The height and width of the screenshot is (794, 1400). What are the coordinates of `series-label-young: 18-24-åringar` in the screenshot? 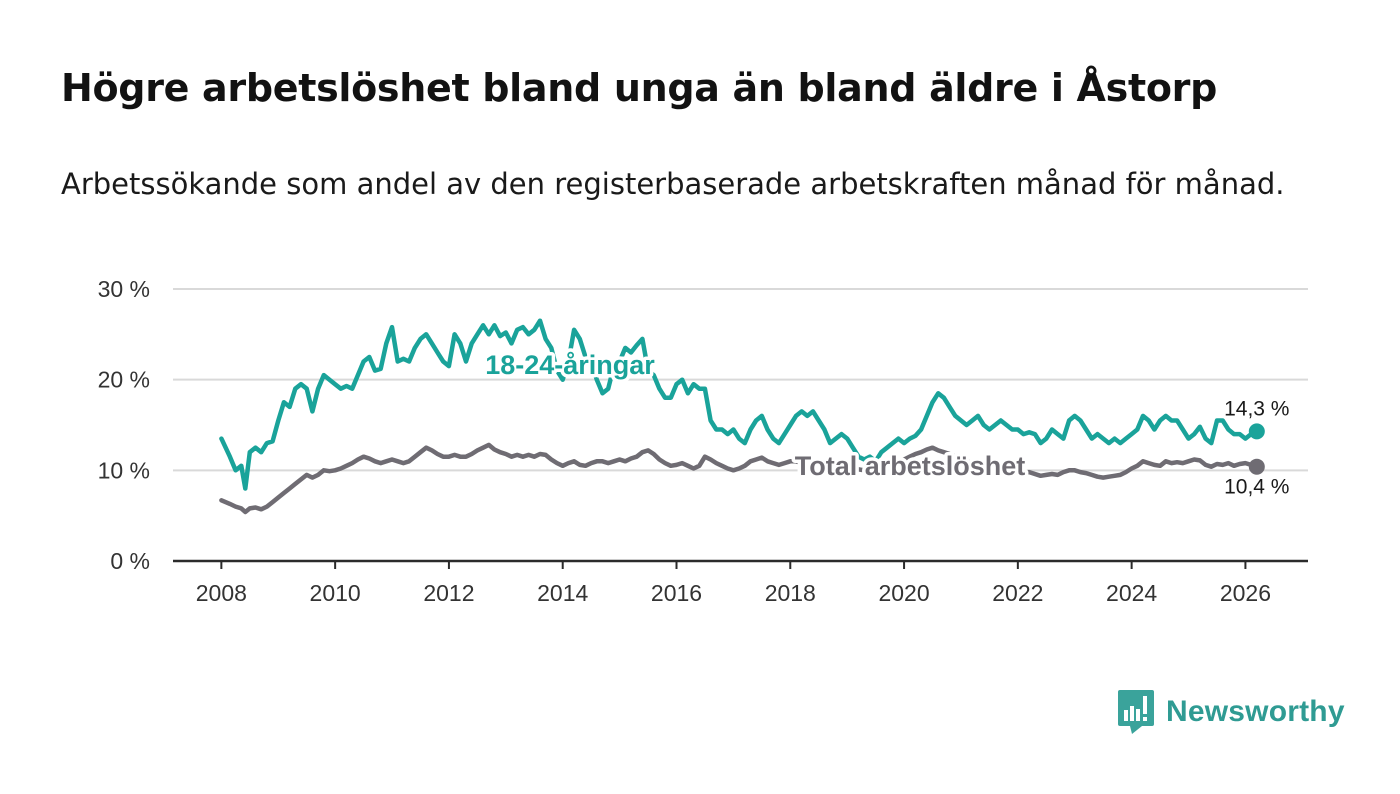 It's located at (570, 365).